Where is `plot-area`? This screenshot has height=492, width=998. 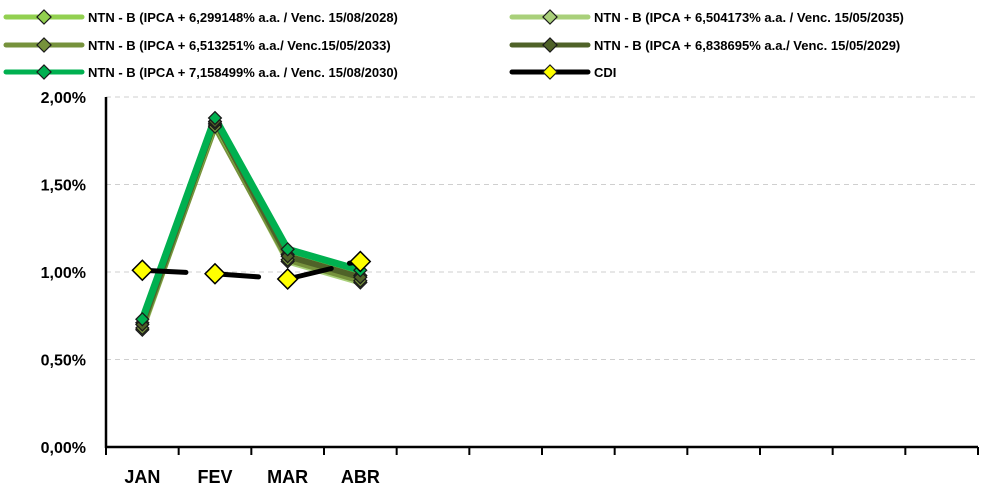 plot-area is located at coordinates (251, 224).